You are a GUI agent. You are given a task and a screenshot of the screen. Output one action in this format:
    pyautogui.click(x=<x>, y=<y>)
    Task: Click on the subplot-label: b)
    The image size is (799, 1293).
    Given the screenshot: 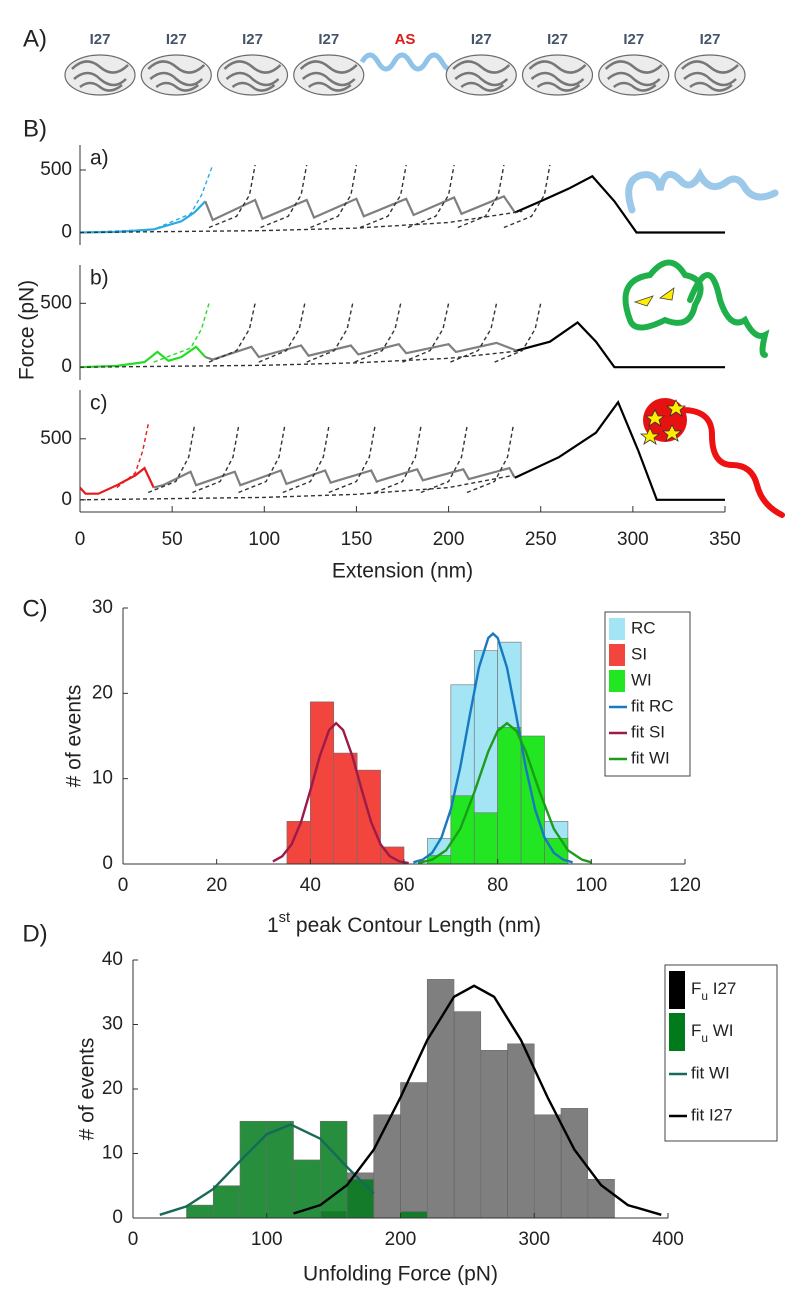 What is the action you would take?
    pyautogui.click(x=99, y=278)
    